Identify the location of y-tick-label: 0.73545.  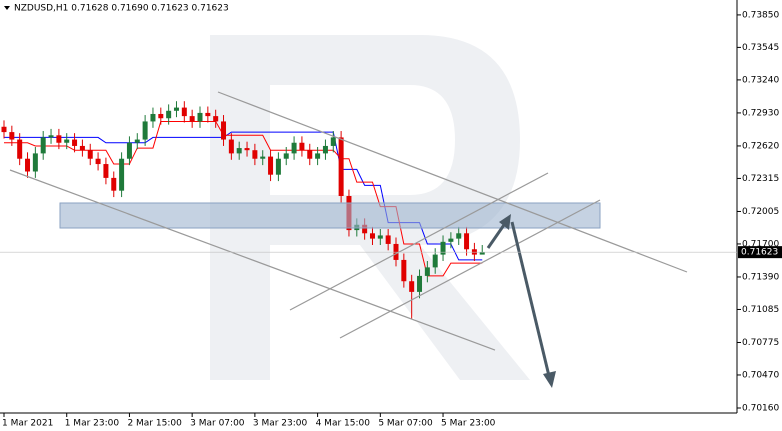
(760, 48).